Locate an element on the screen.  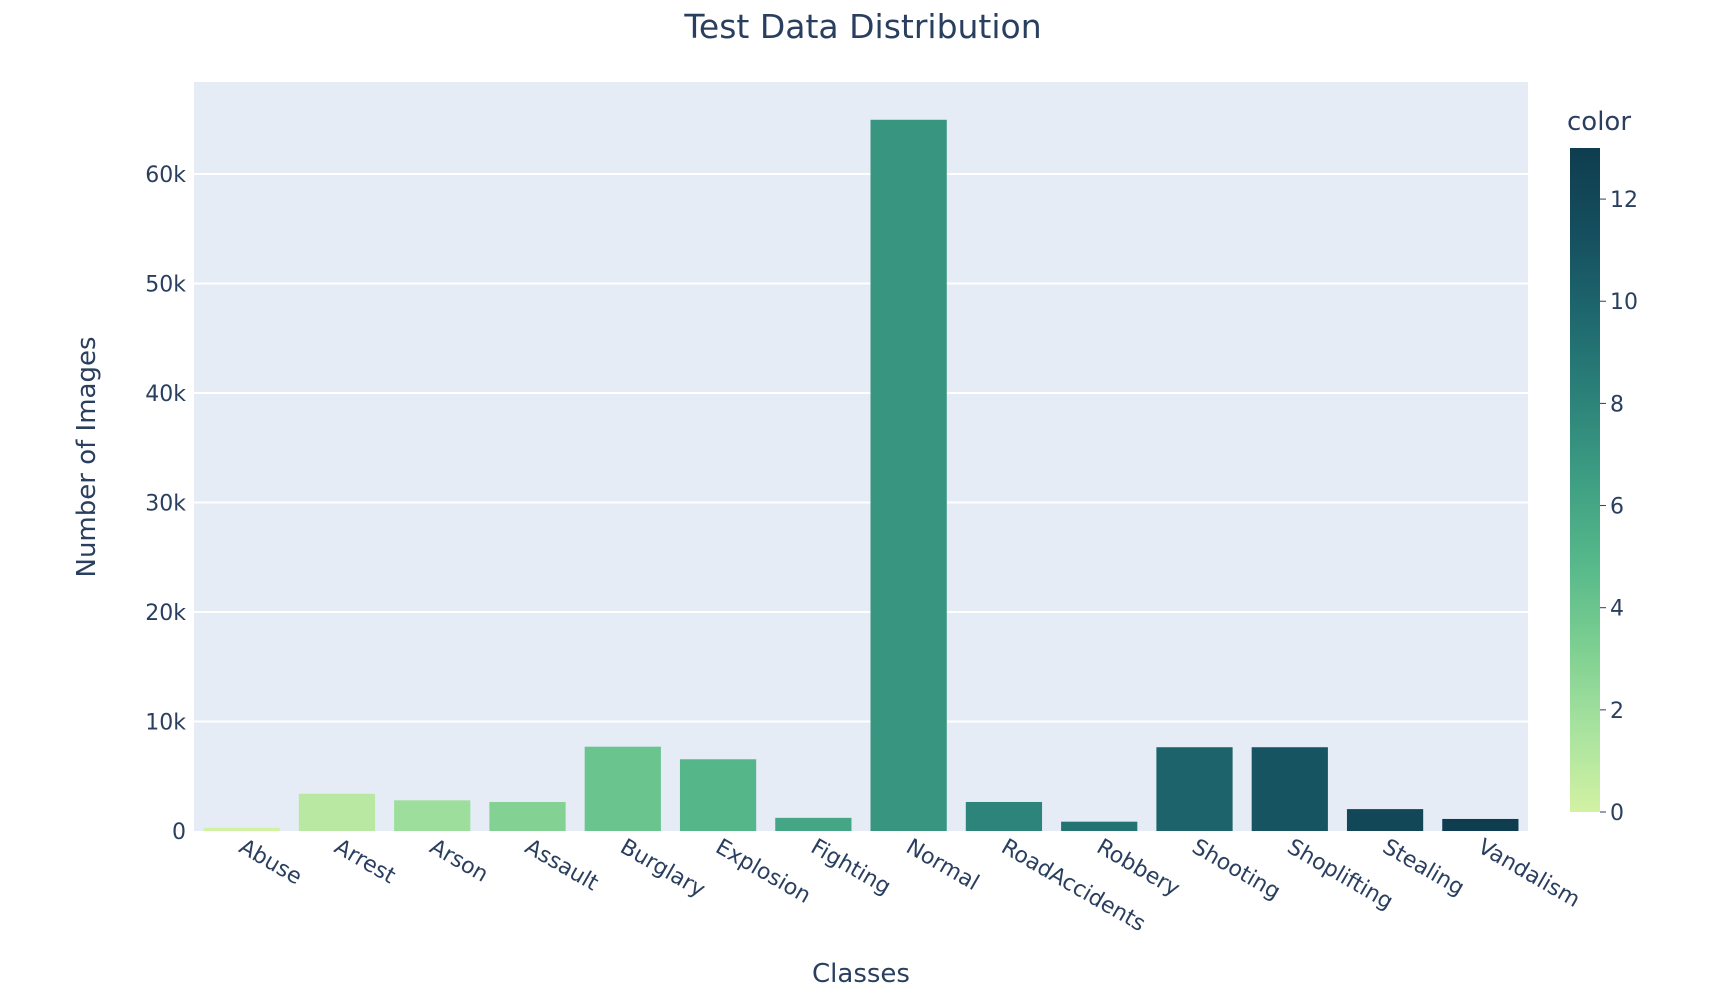
colorbar-tick-label: 12 is located at coordinates (1624, 200).